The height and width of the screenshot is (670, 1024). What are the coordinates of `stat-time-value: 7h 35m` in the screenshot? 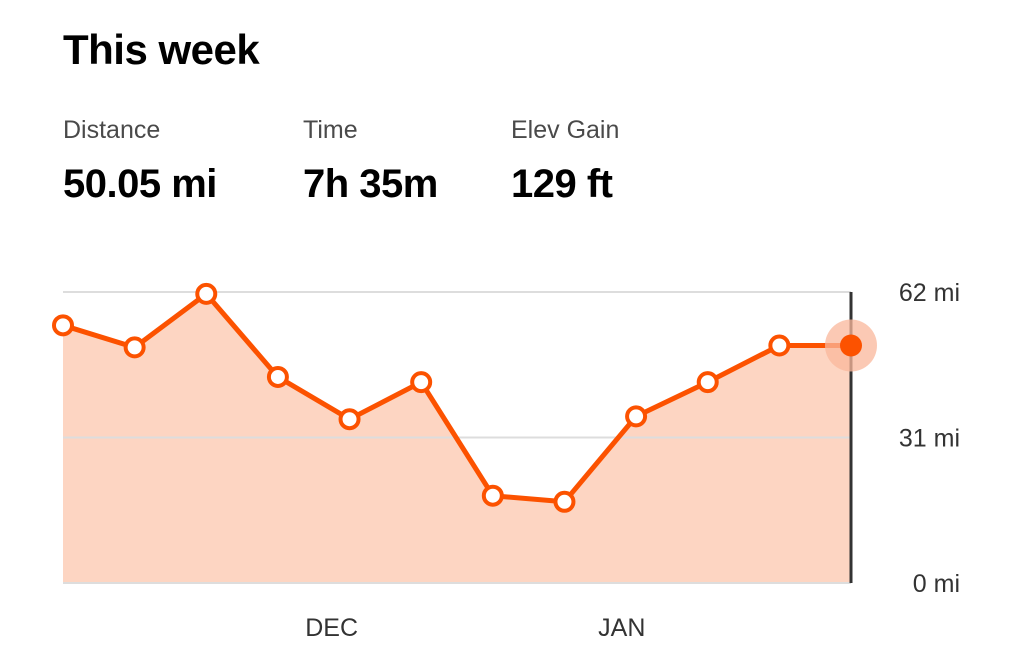 It's located at (370, 184).